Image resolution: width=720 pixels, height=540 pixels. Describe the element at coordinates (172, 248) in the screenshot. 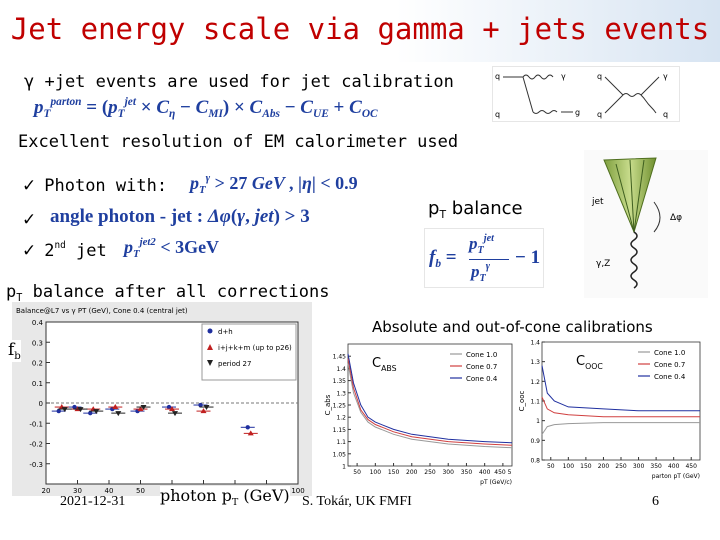

I see `second-jet-formula: pTjet2 < 3GeV` at that location.